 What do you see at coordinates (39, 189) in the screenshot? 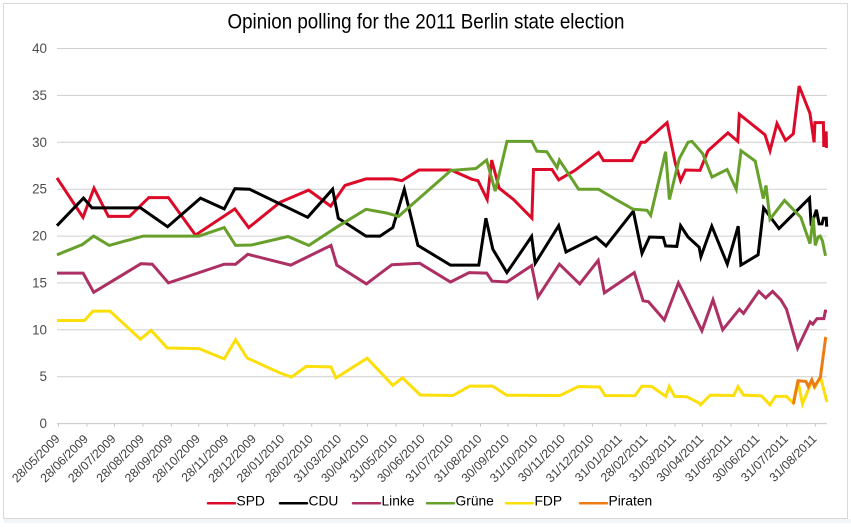
I see `svg-text: 25` at bounding box center [39, 189].